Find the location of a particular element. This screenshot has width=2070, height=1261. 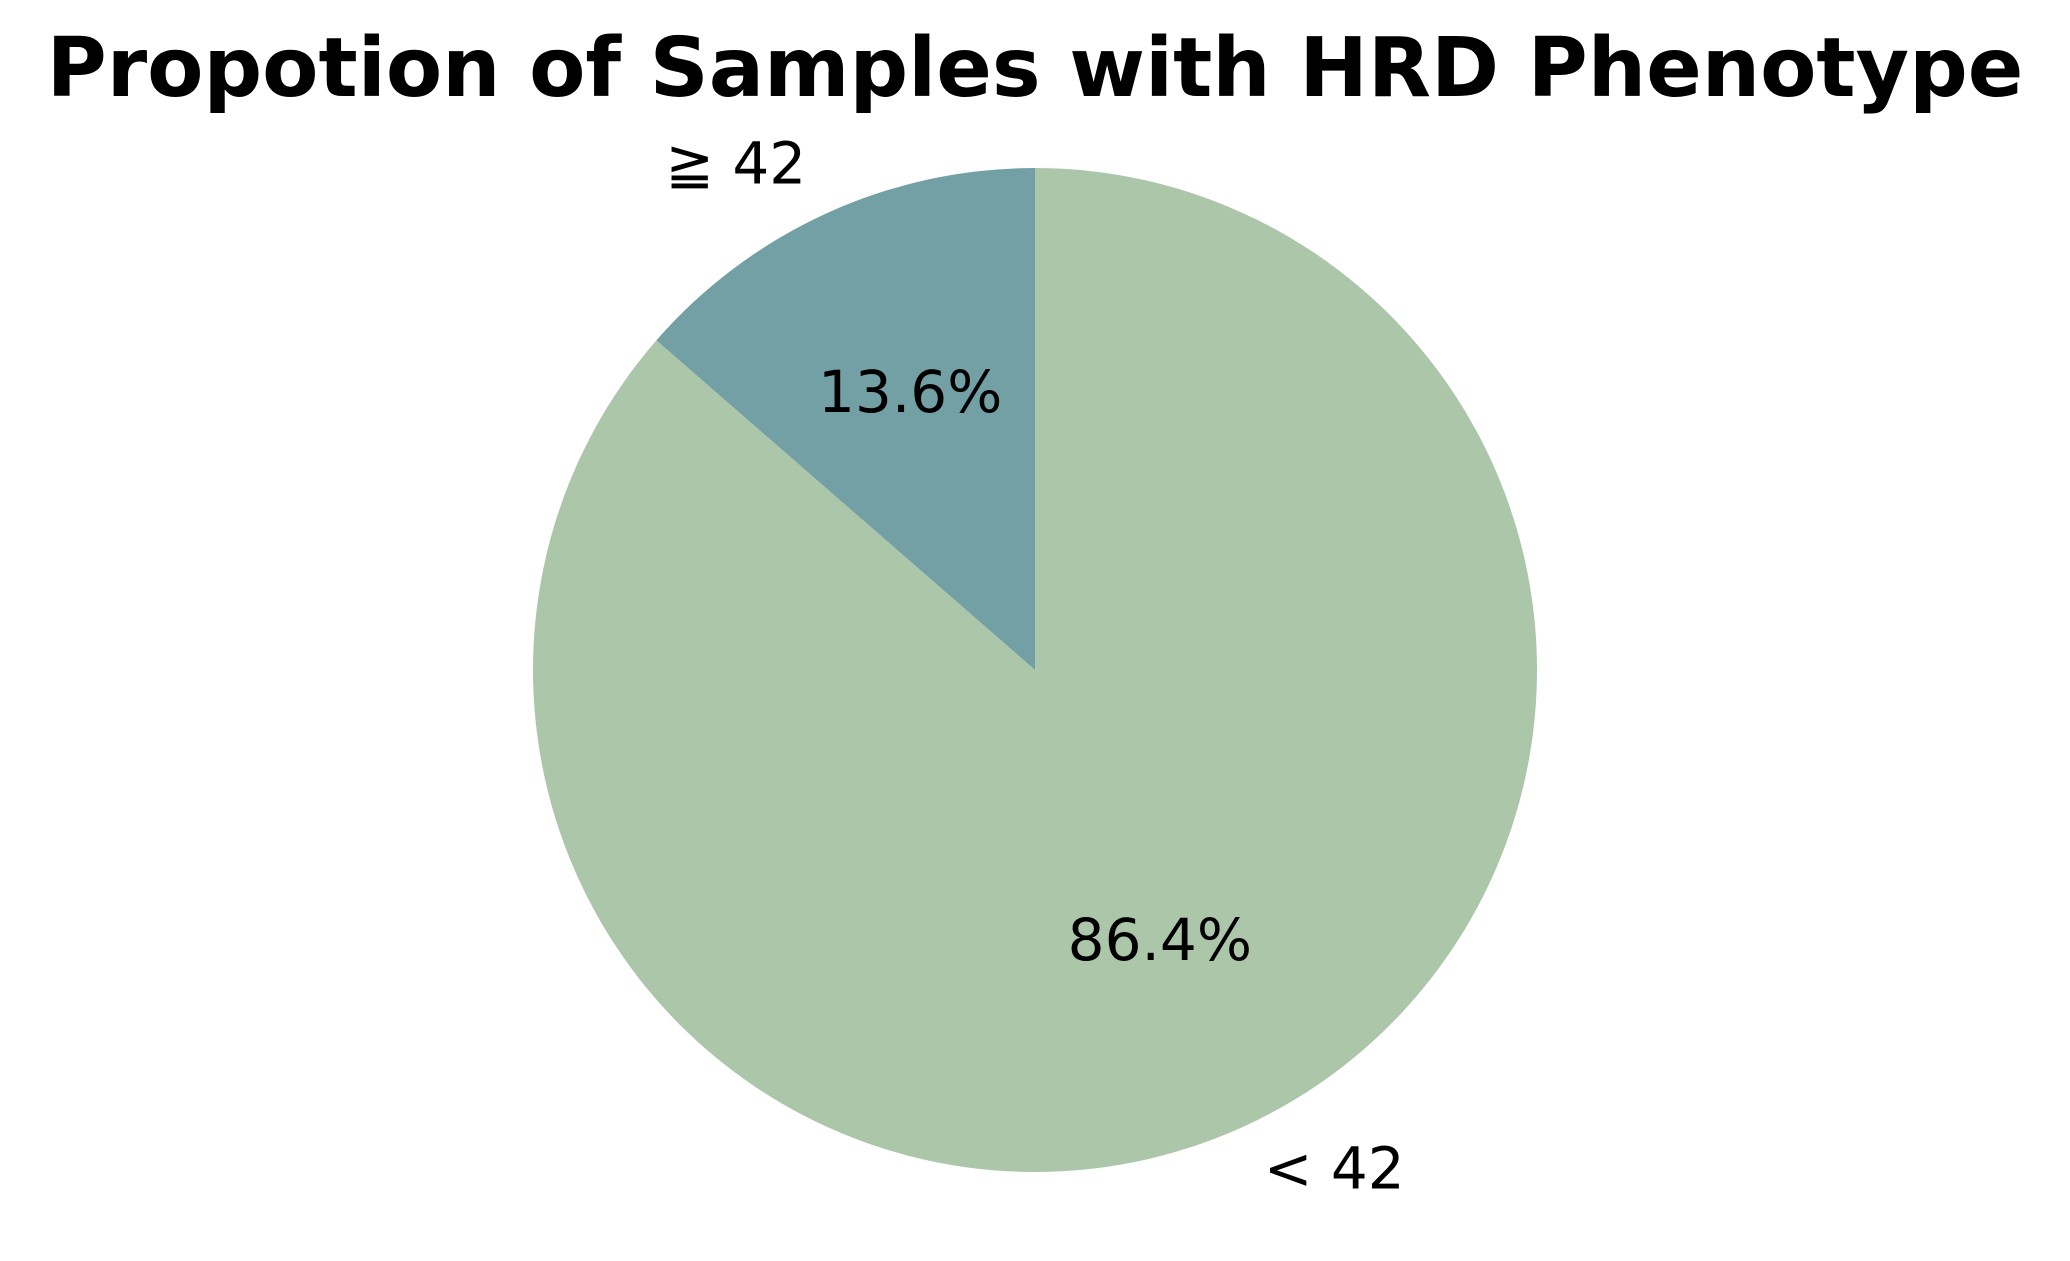

slice-percent-label: 13.6% is located at coordinates (910, 392).